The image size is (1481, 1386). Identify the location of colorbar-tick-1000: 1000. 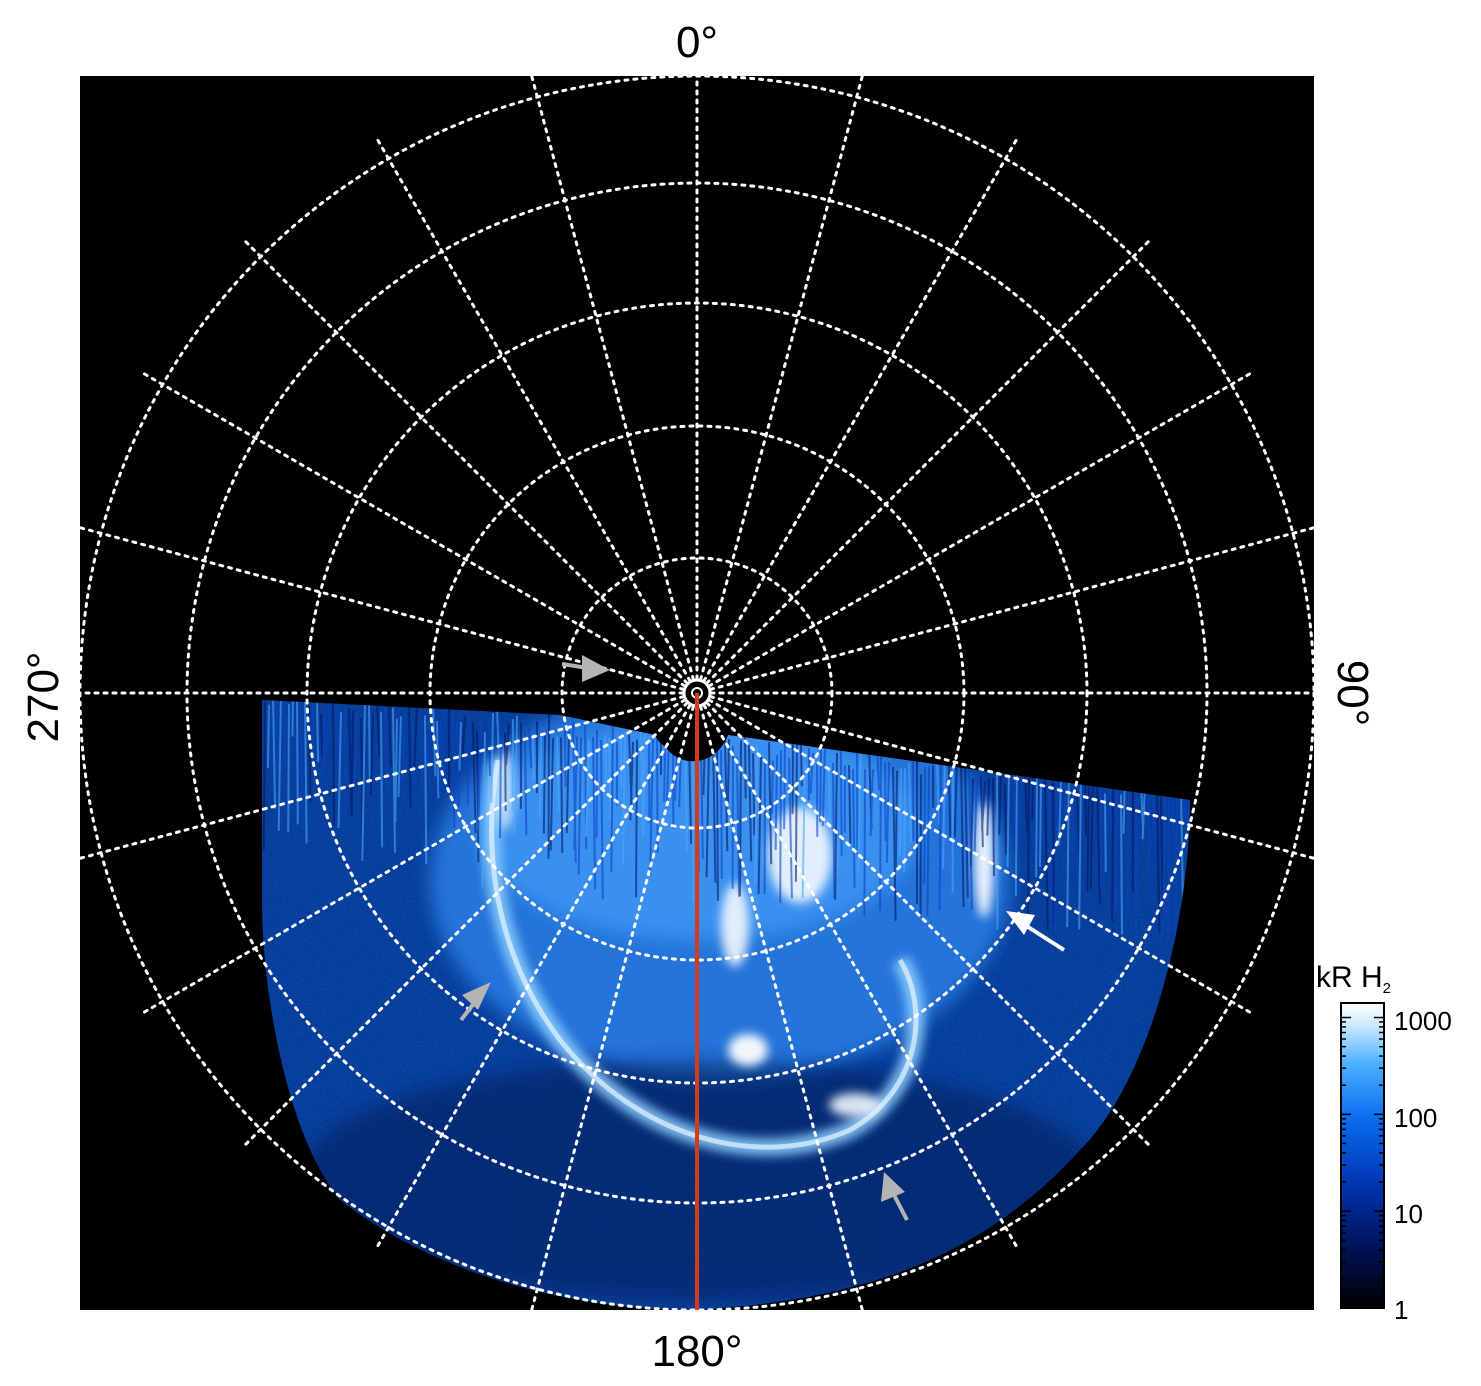
(1423, 1021).